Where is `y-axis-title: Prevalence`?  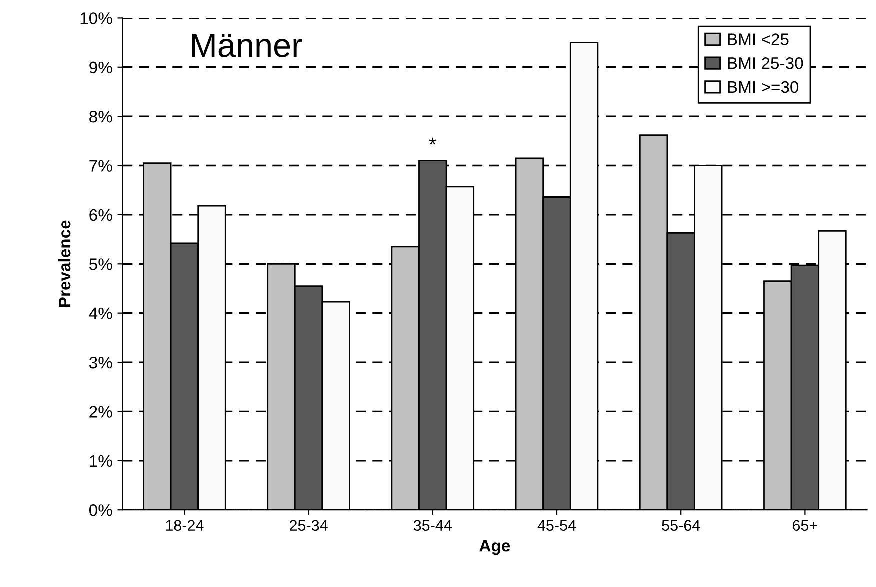 y-axis-title: Prevalence is located at coordinates (64, 264).